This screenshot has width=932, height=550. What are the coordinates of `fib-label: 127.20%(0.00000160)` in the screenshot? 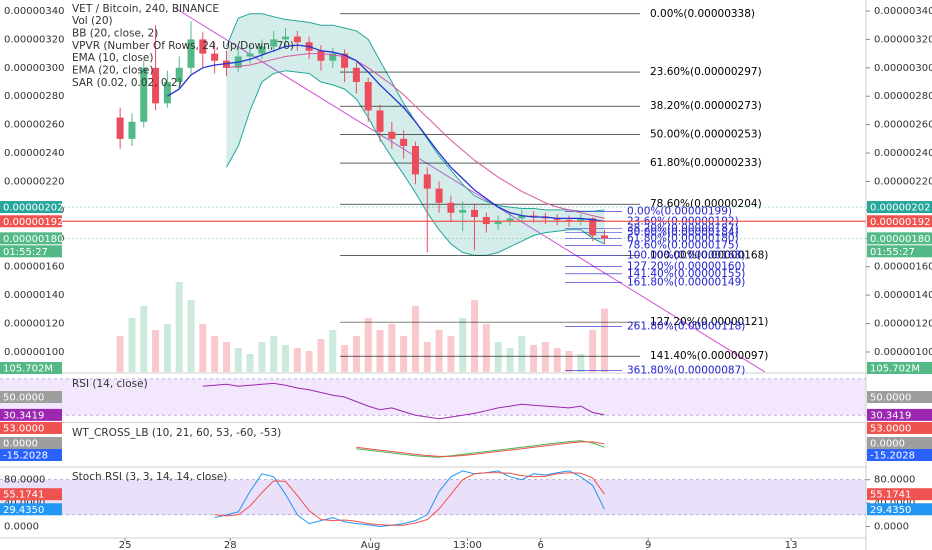 It's located at (686, 267).